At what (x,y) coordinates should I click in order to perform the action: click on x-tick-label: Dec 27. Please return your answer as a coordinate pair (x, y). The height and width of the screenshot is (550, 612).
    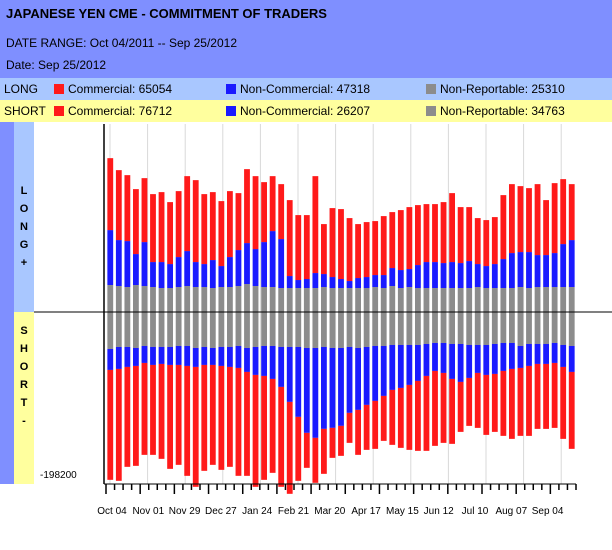
    Looking at the image, I should click on (221, 511).